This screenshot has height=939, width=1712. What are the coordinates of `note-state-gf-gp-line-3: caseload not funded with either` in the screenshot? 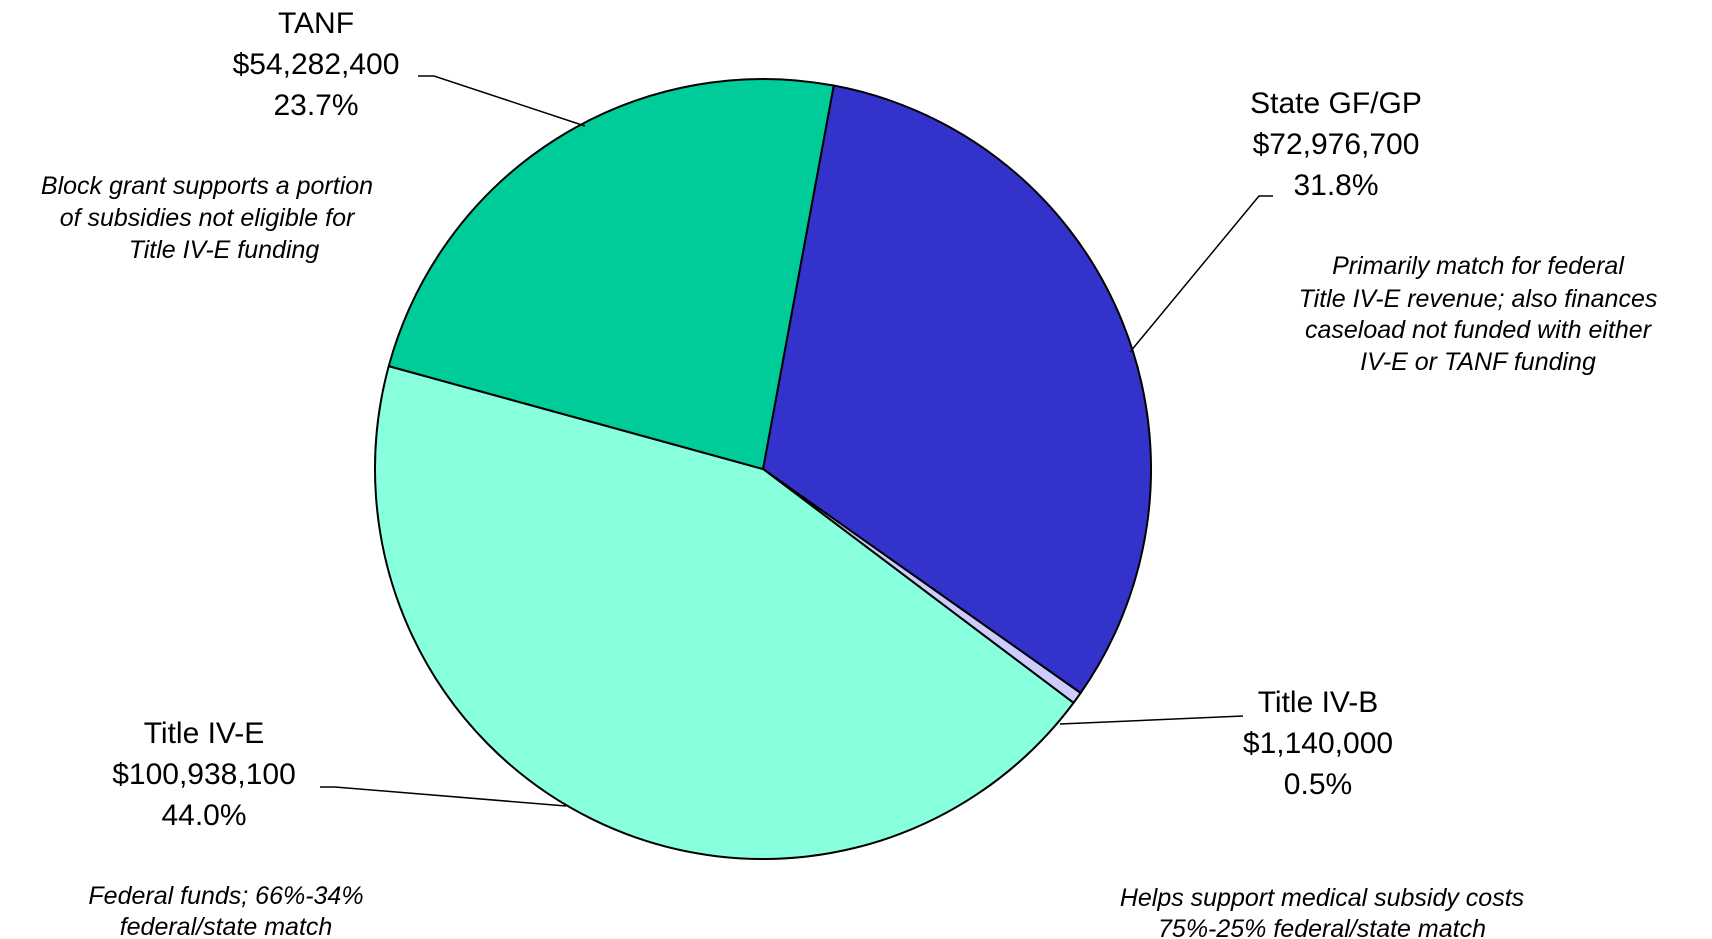 It's located at (1479, 330).